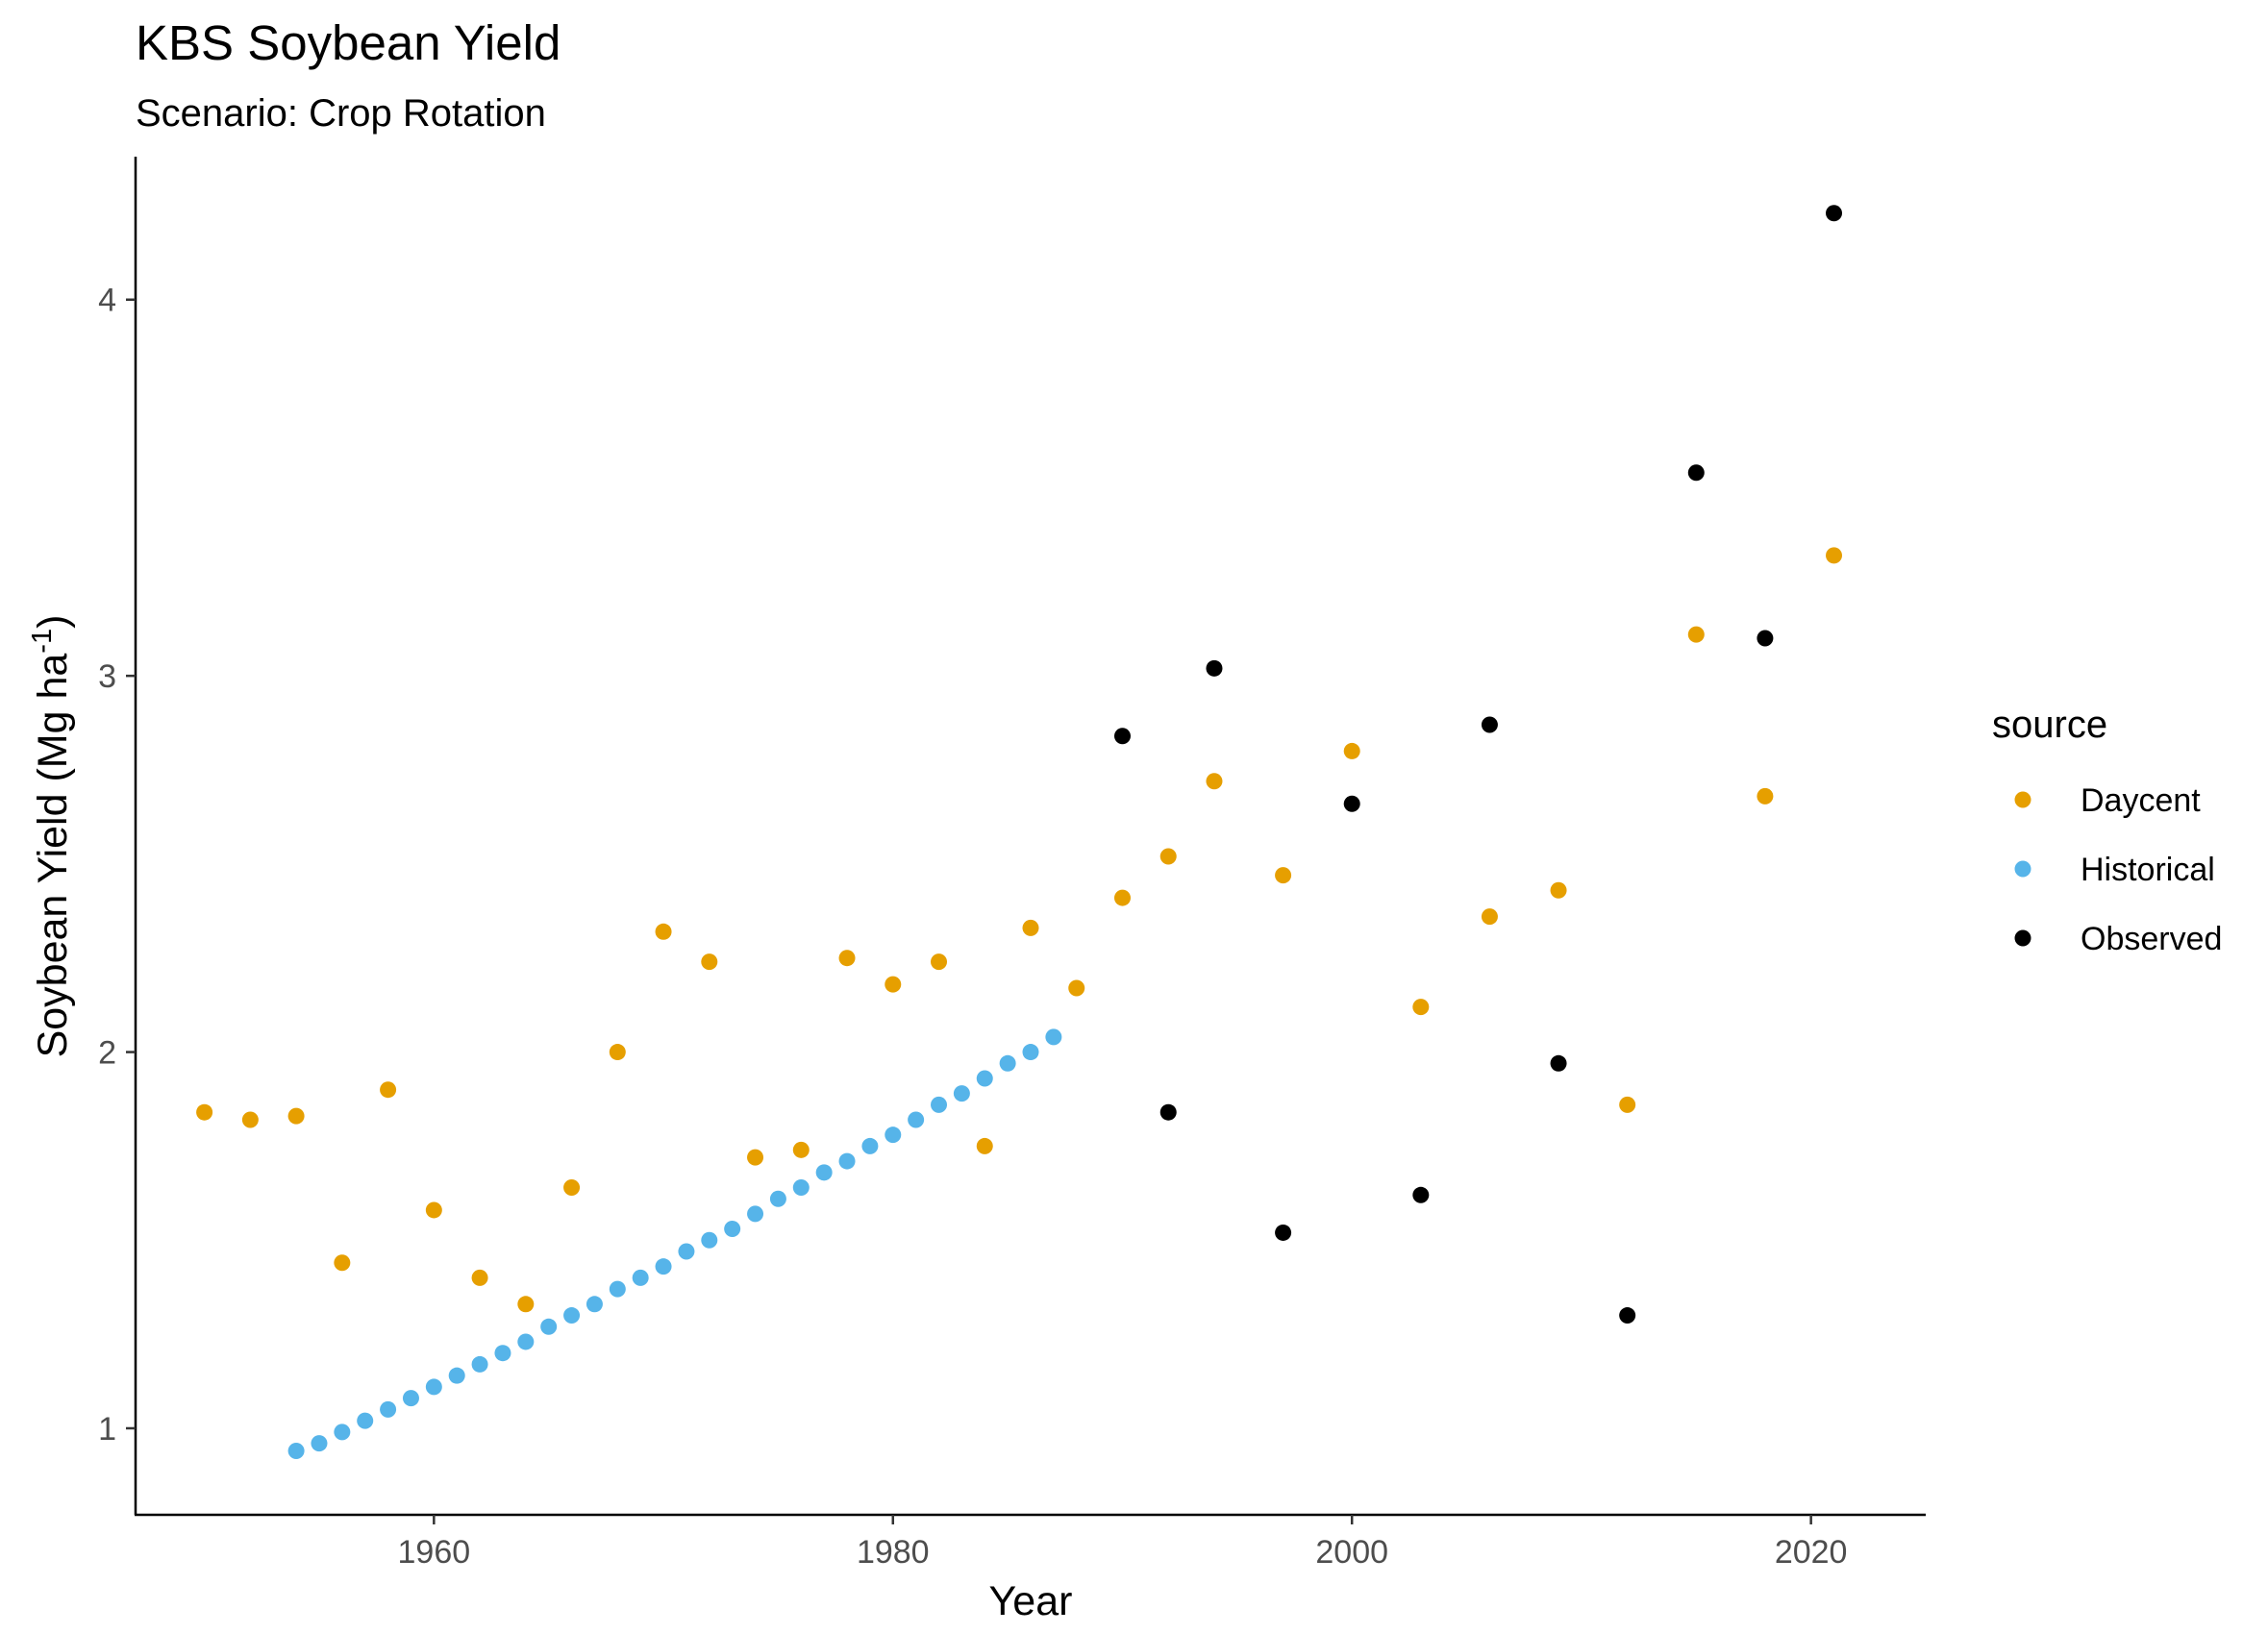 This screenshot has width=2268, height=1634. I want to click on legend-label: Daycent, so click(2141, 800).